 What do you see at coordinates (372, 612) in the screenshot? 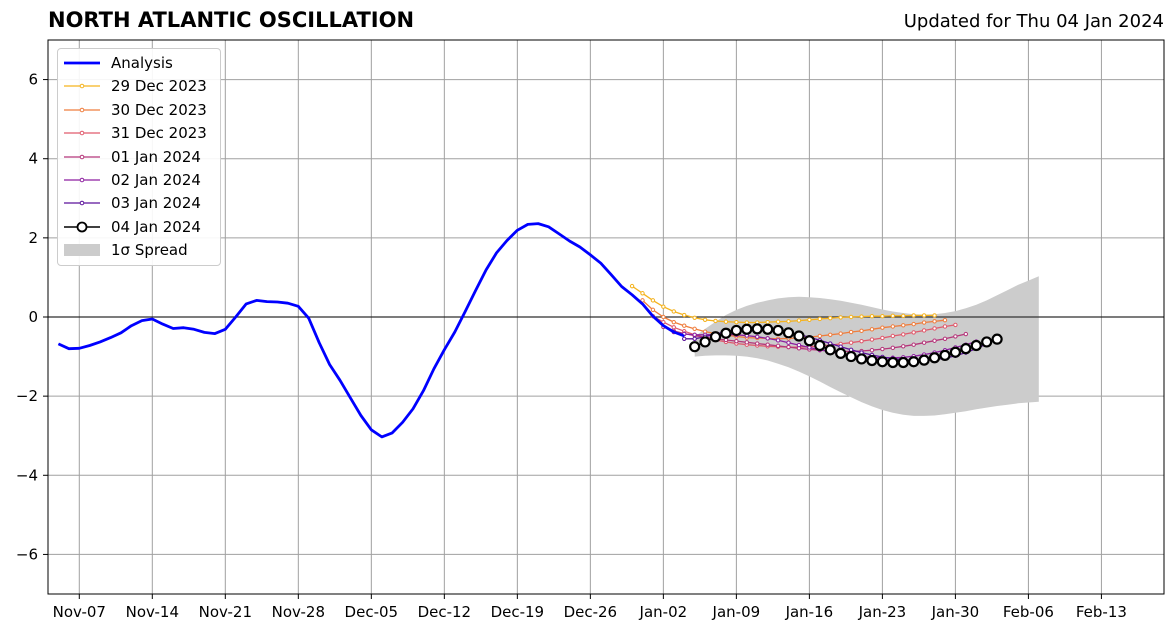
I see `x-tick-label: Dec-05` at bounding box center [372, 612].